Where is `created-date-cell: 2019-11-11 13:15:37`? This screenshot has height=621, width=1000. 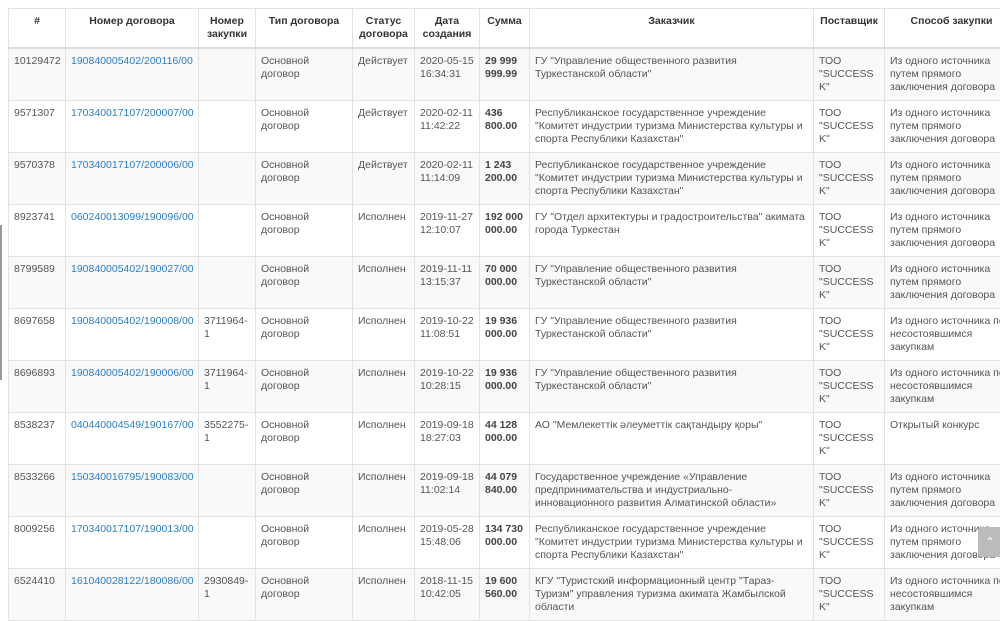
created-date-cell: 2019-11-11 13:15:37 is located at coordinates (447, 283).